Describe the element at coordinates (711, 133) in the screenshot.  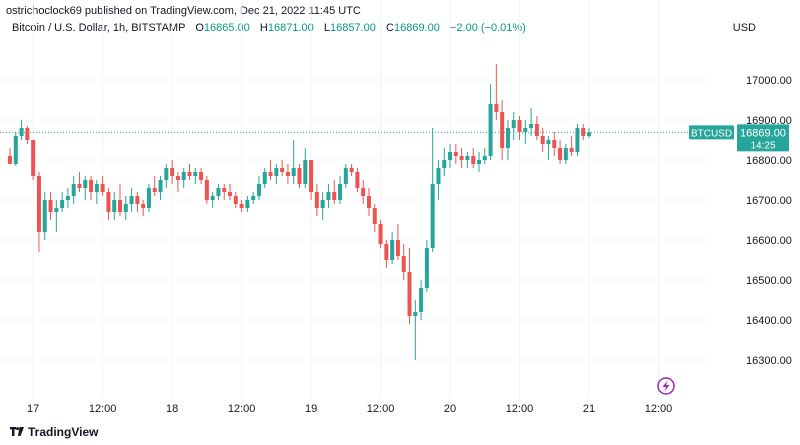
I see `last-price-symbol: BTCUSD` at that location.